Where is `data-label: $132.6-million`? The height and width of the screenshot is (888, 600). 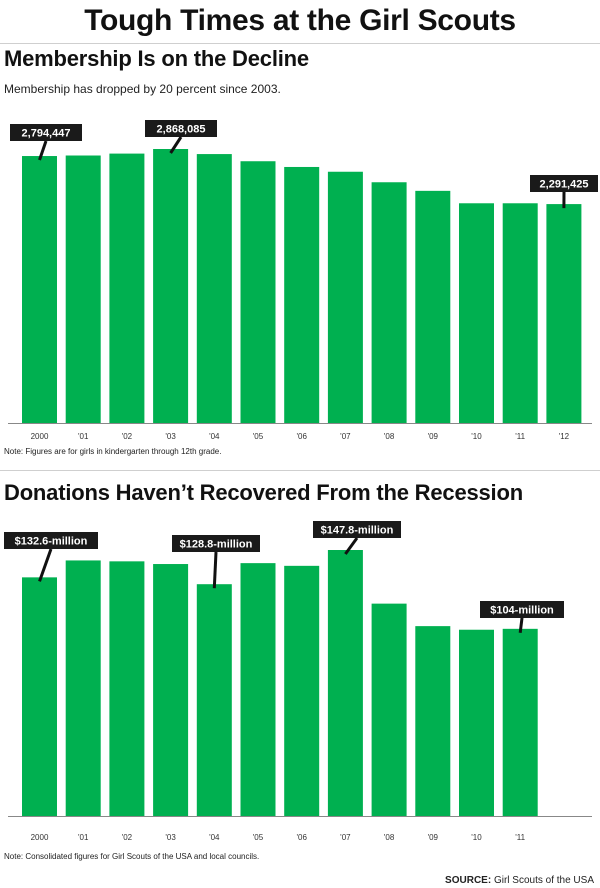 data-label: $132.6-million is located at coordinates (51, 542).